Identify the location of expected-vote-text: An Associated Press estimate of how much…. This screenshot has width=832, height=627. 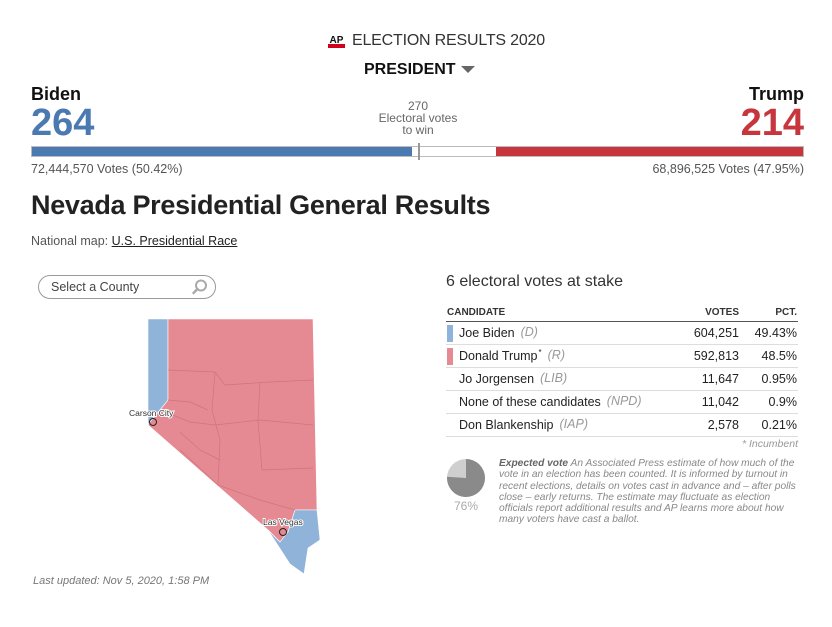
(647, 492).